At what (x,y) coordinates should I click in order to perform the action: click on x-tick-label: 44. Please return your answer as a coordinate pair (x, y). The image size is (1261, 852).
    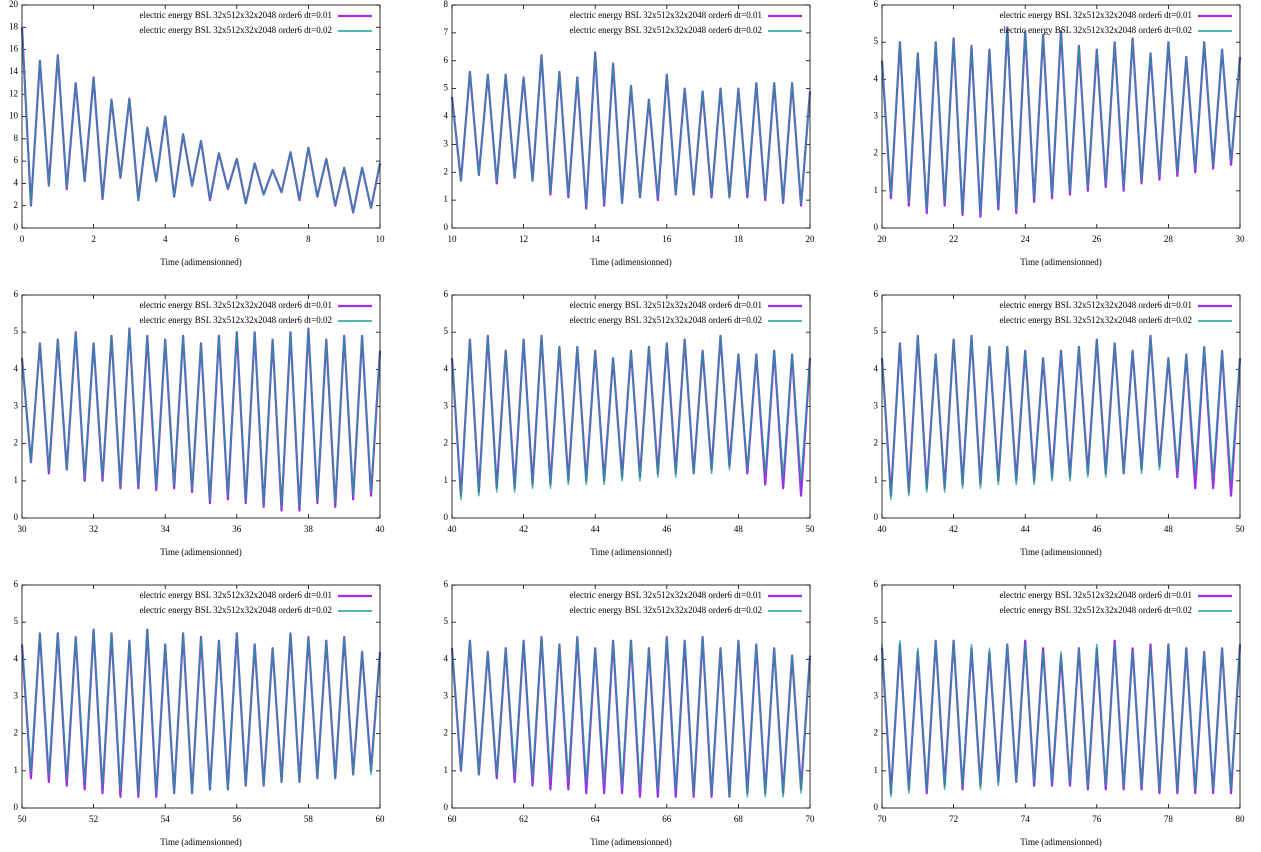
    Looking at the image, I should click on (596, 529).